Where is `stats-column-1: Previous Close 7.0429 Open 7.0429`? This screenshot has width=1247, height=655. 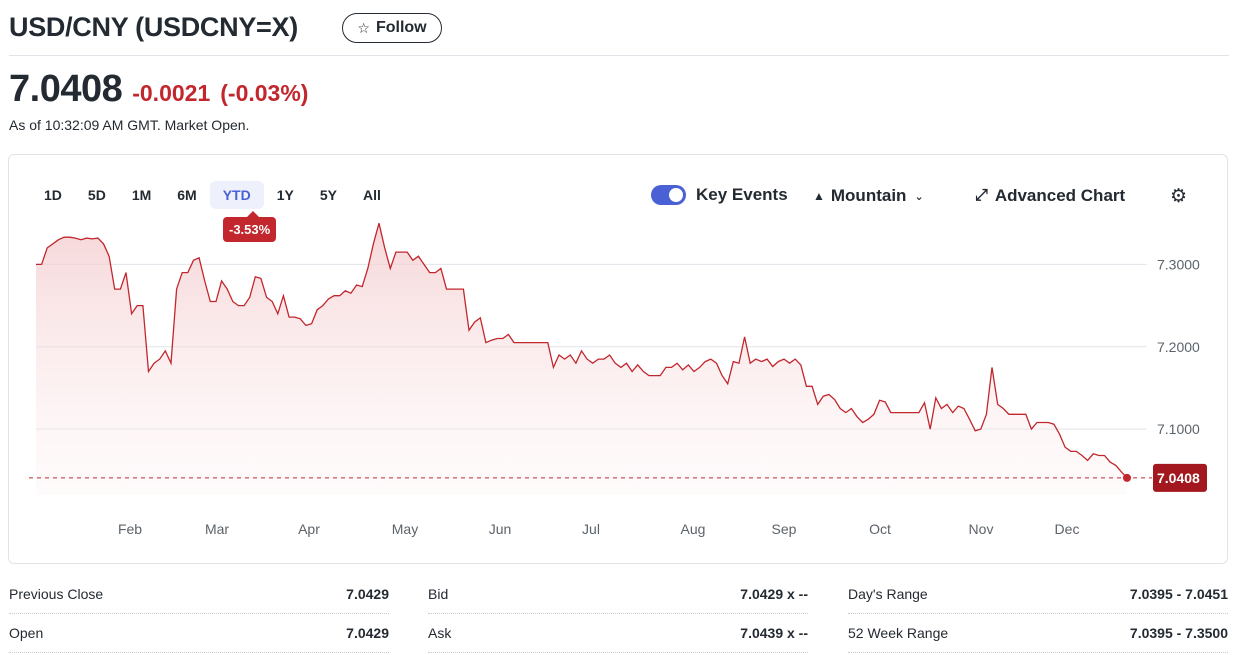 stats-column-1: Previous Close 7.0429 Open 7.0429 is located at coordinates (199, 614).